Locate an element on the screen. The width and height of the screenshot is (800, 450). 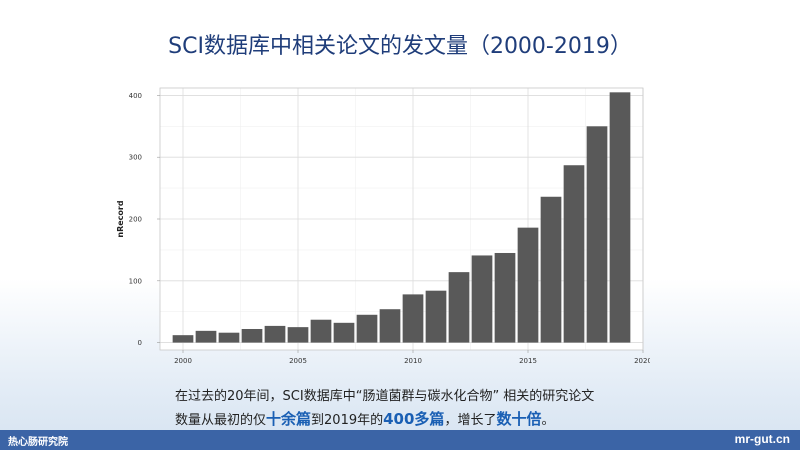
bar-2002 is located at coordinates (229, 337).